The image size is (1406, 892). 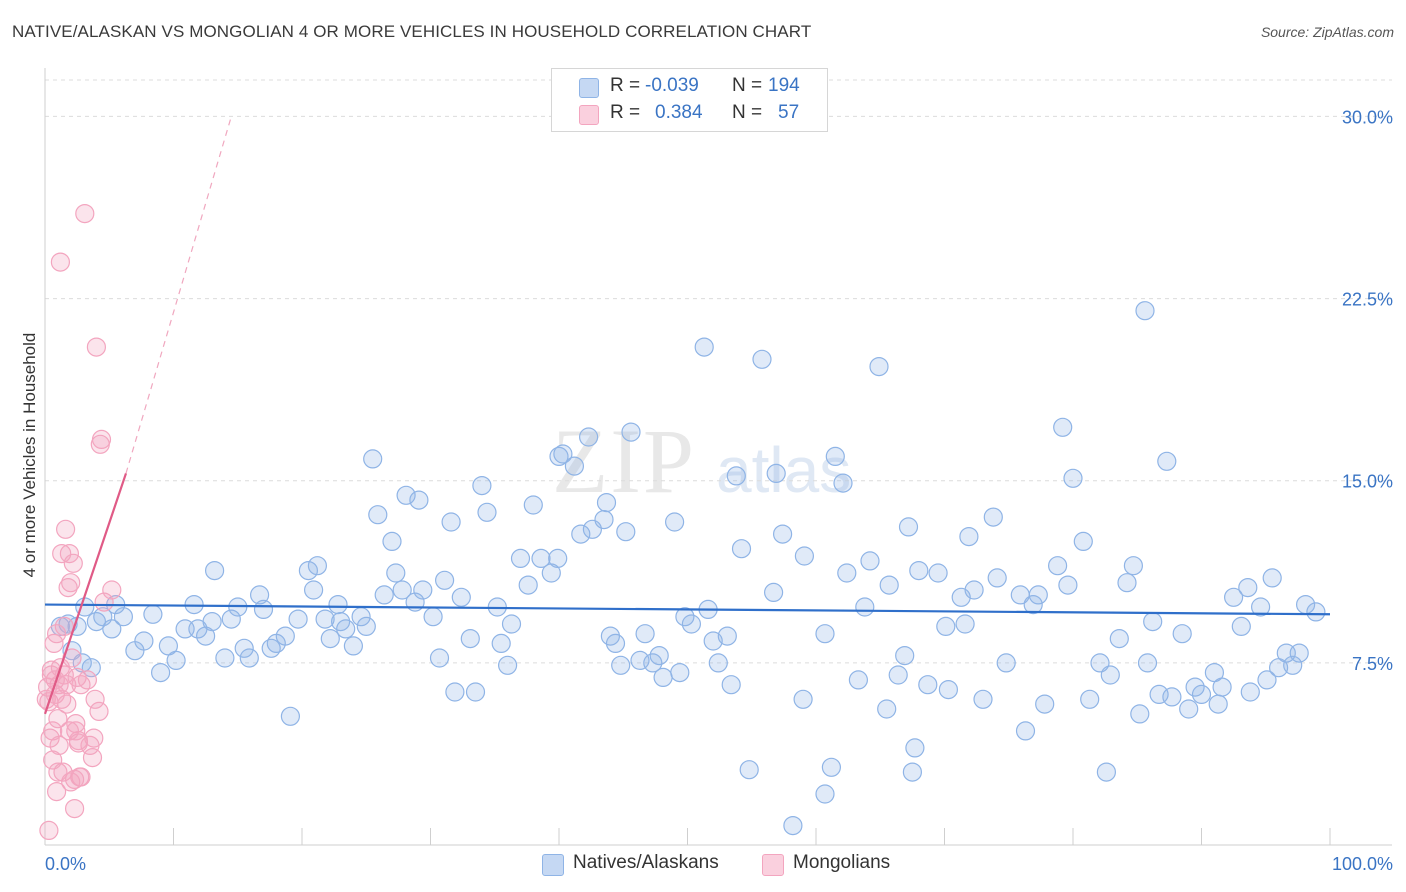 I want to click on bottom-legend-label-natives: Natives/Alaskans, so click(x=646, y=862).